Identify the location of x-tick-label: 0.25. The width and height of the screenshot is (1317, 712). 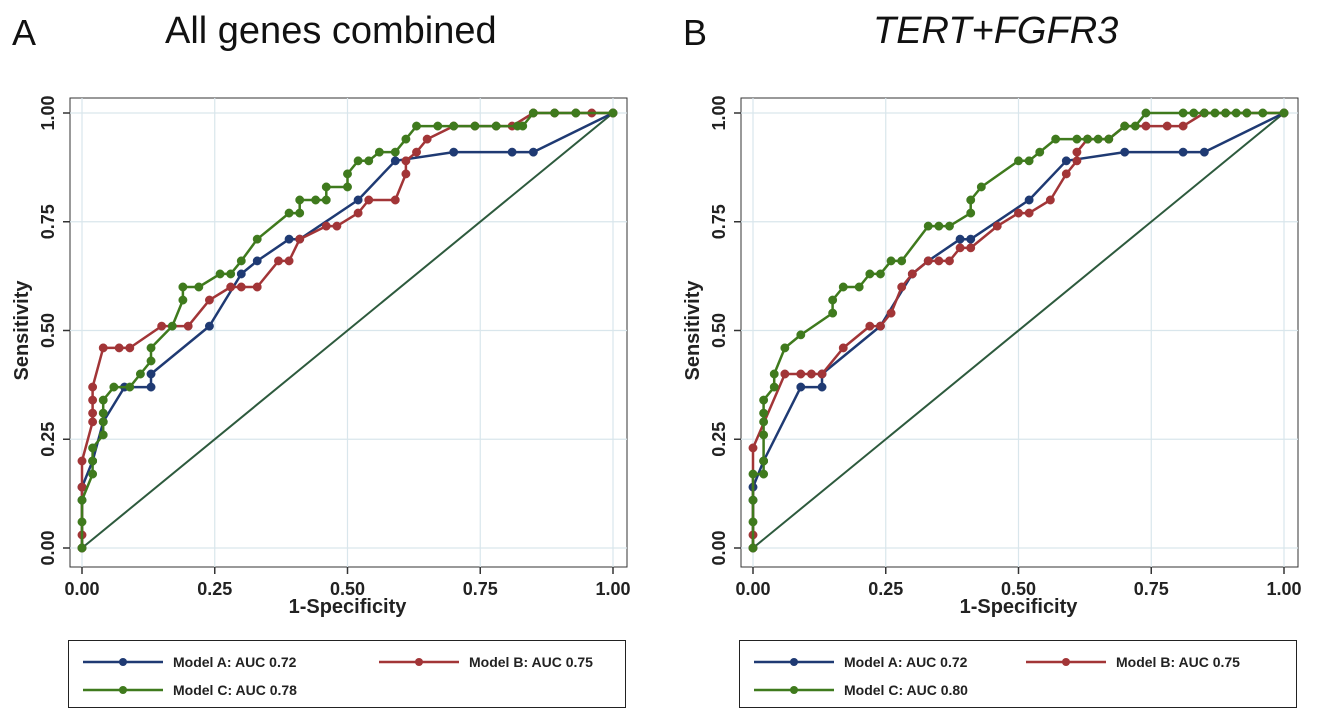
(885, 589).